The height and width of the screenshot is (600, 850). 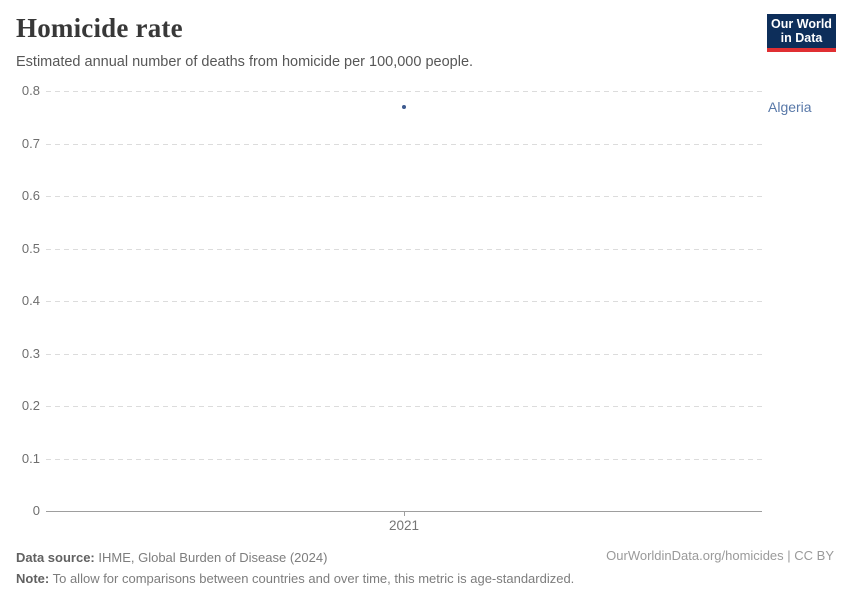 What do you see at coordinates (720, 555) in the screenshot?
I see `owid-citation-link: OurWorldinData.org/homicides | CC BY` at bounding box center [720, 555].